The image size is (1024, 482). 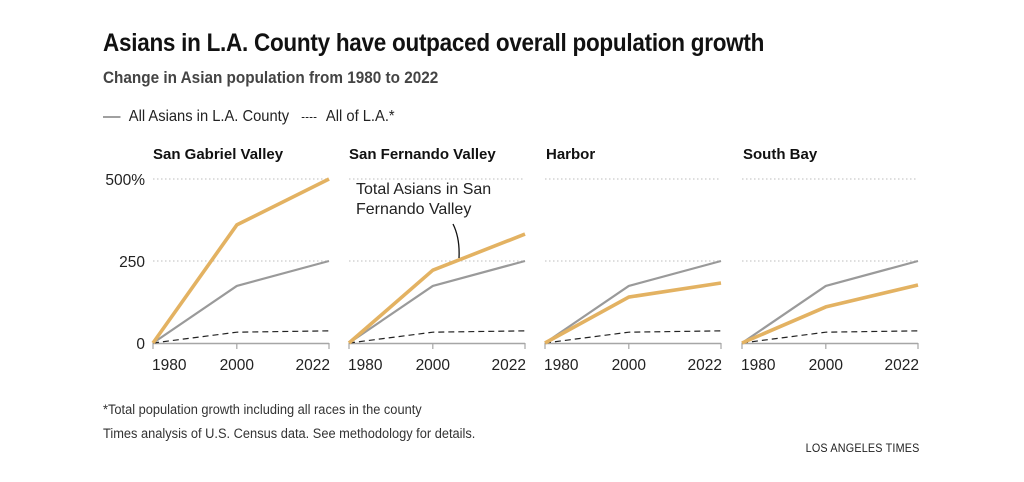 I want to click on x-tick-label-south-bay-2000: 2000, so click(x=826, y=365).